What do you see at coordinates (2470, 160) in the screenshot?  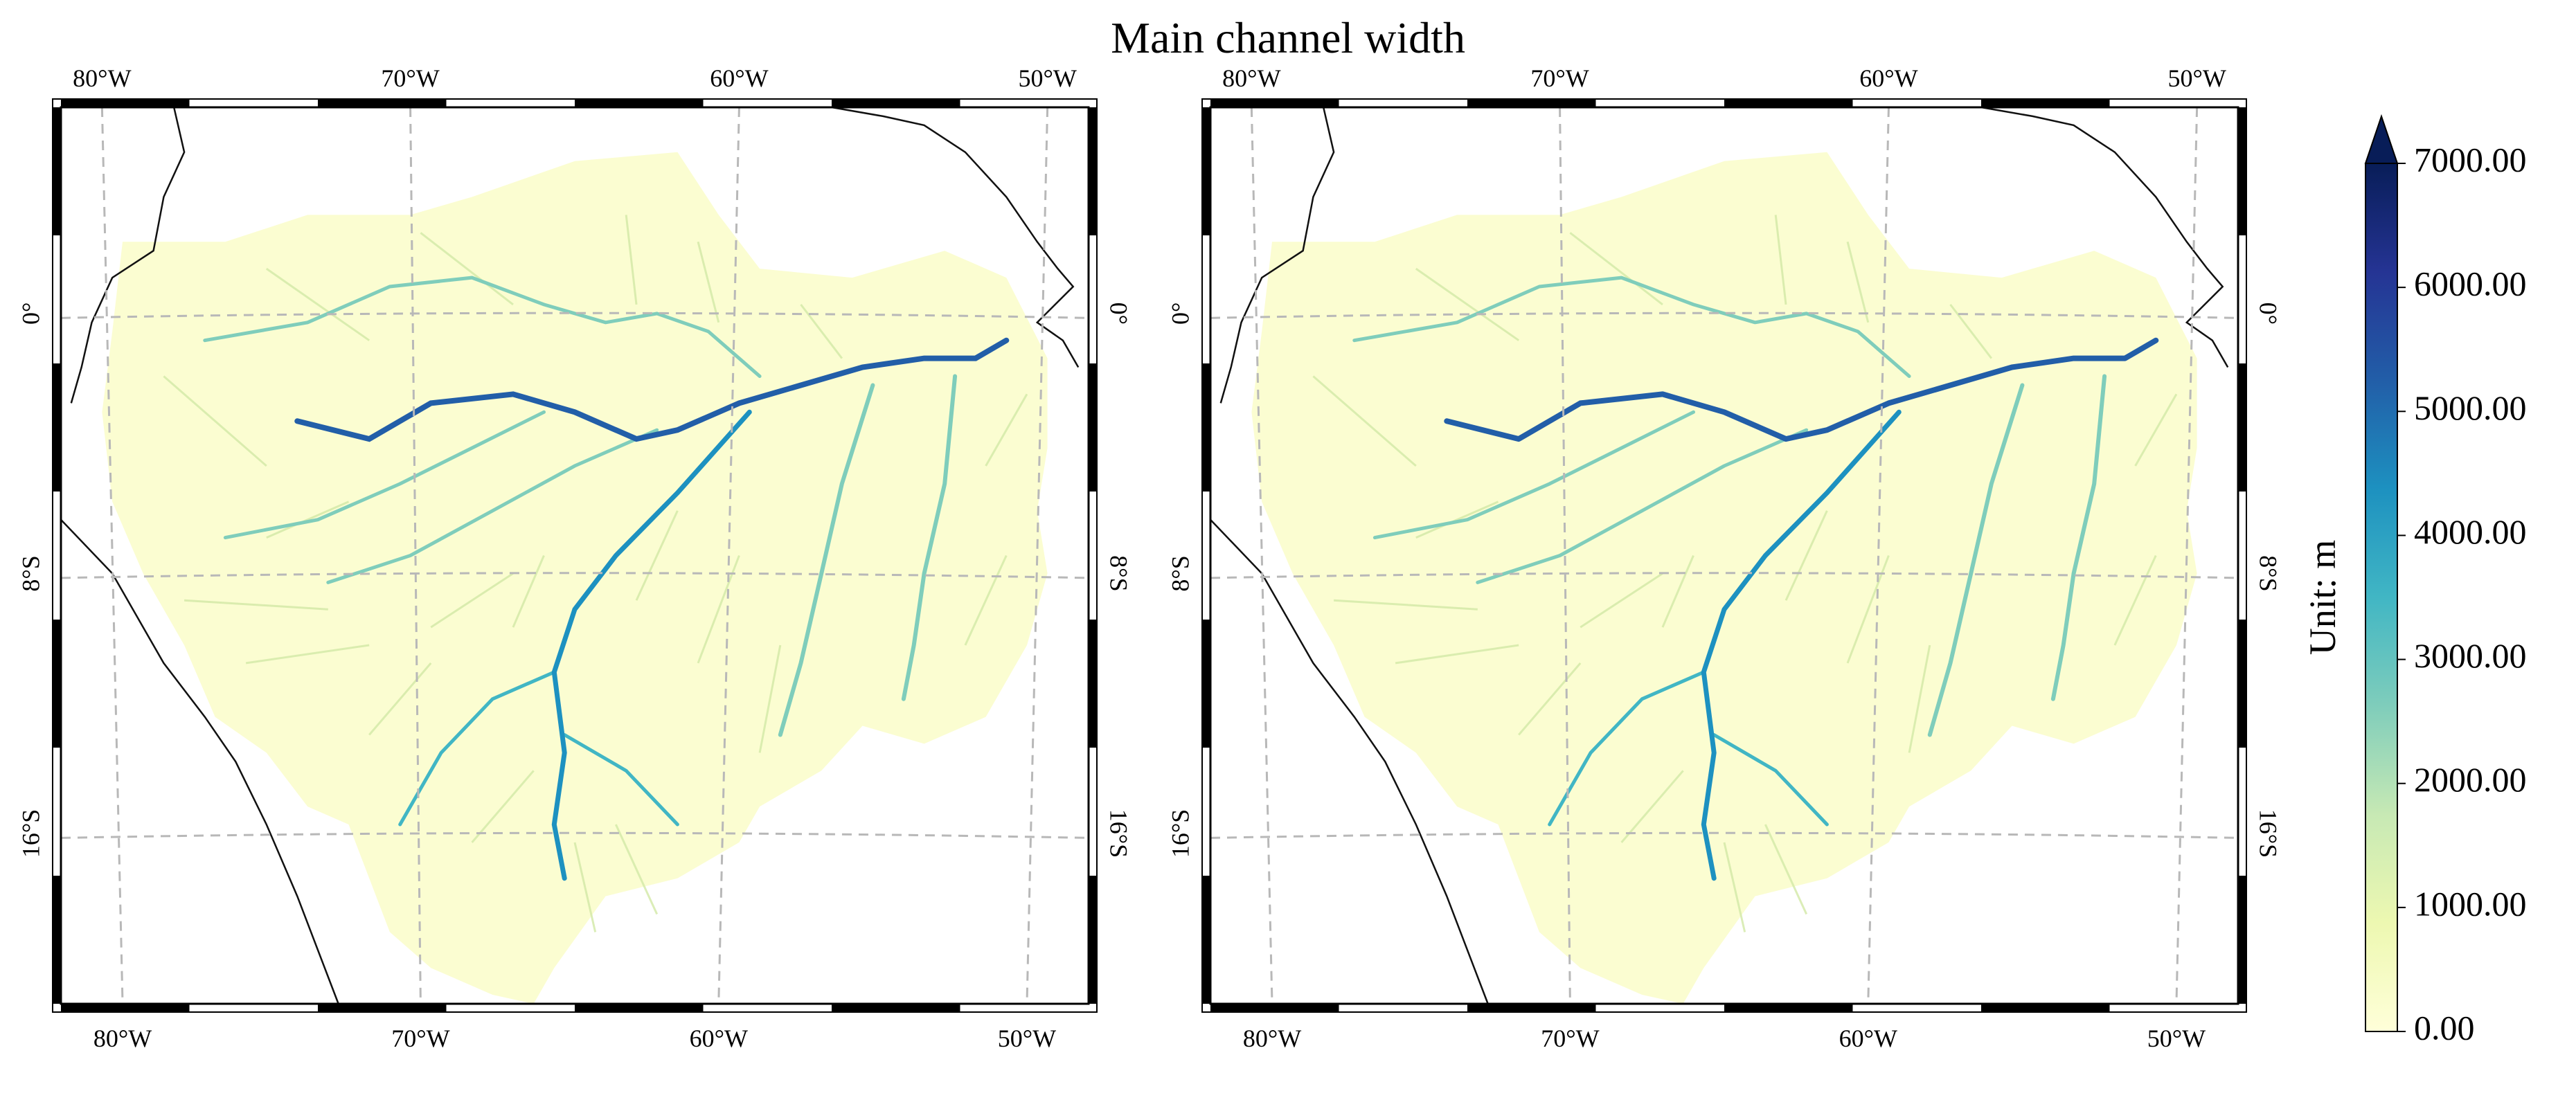 I see `colorbar-tick-label: 7000.00` at bounding box center [2470, 160].